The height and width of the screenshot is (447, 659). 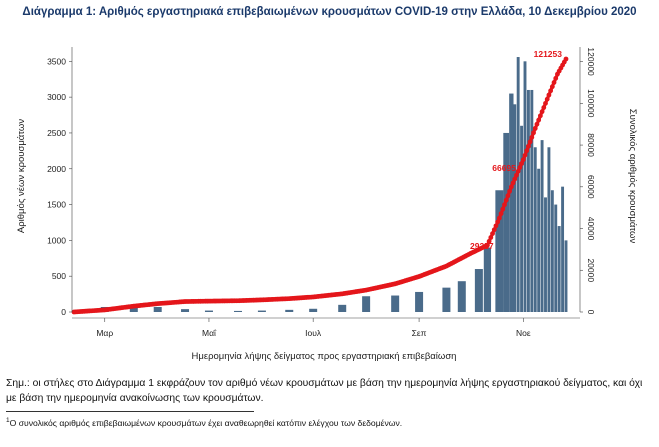 What do you see at coordinates (632, 176) in the screenshot?
I see `y-axis-right-label: Συνολικός αριθμός κρουσμάτων` at bounding box center [632, 176].